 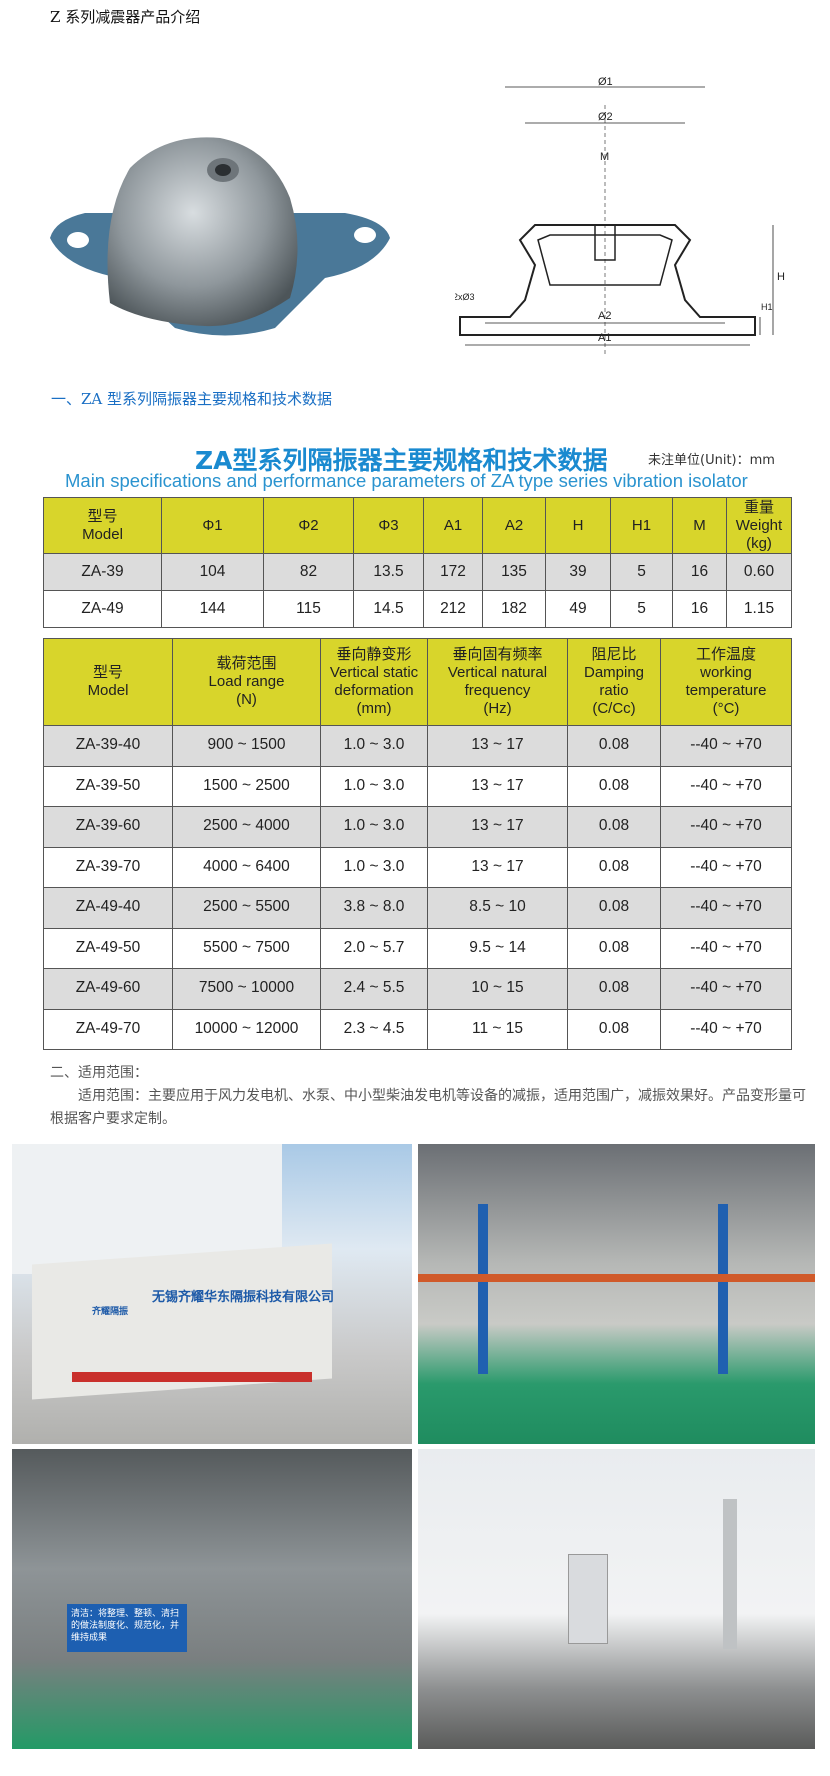 What do you see at coordinates (99, 1073) in the screenshot?
I see `section2-heading: 二、适用范围：` at bounding box center [99, 1073].